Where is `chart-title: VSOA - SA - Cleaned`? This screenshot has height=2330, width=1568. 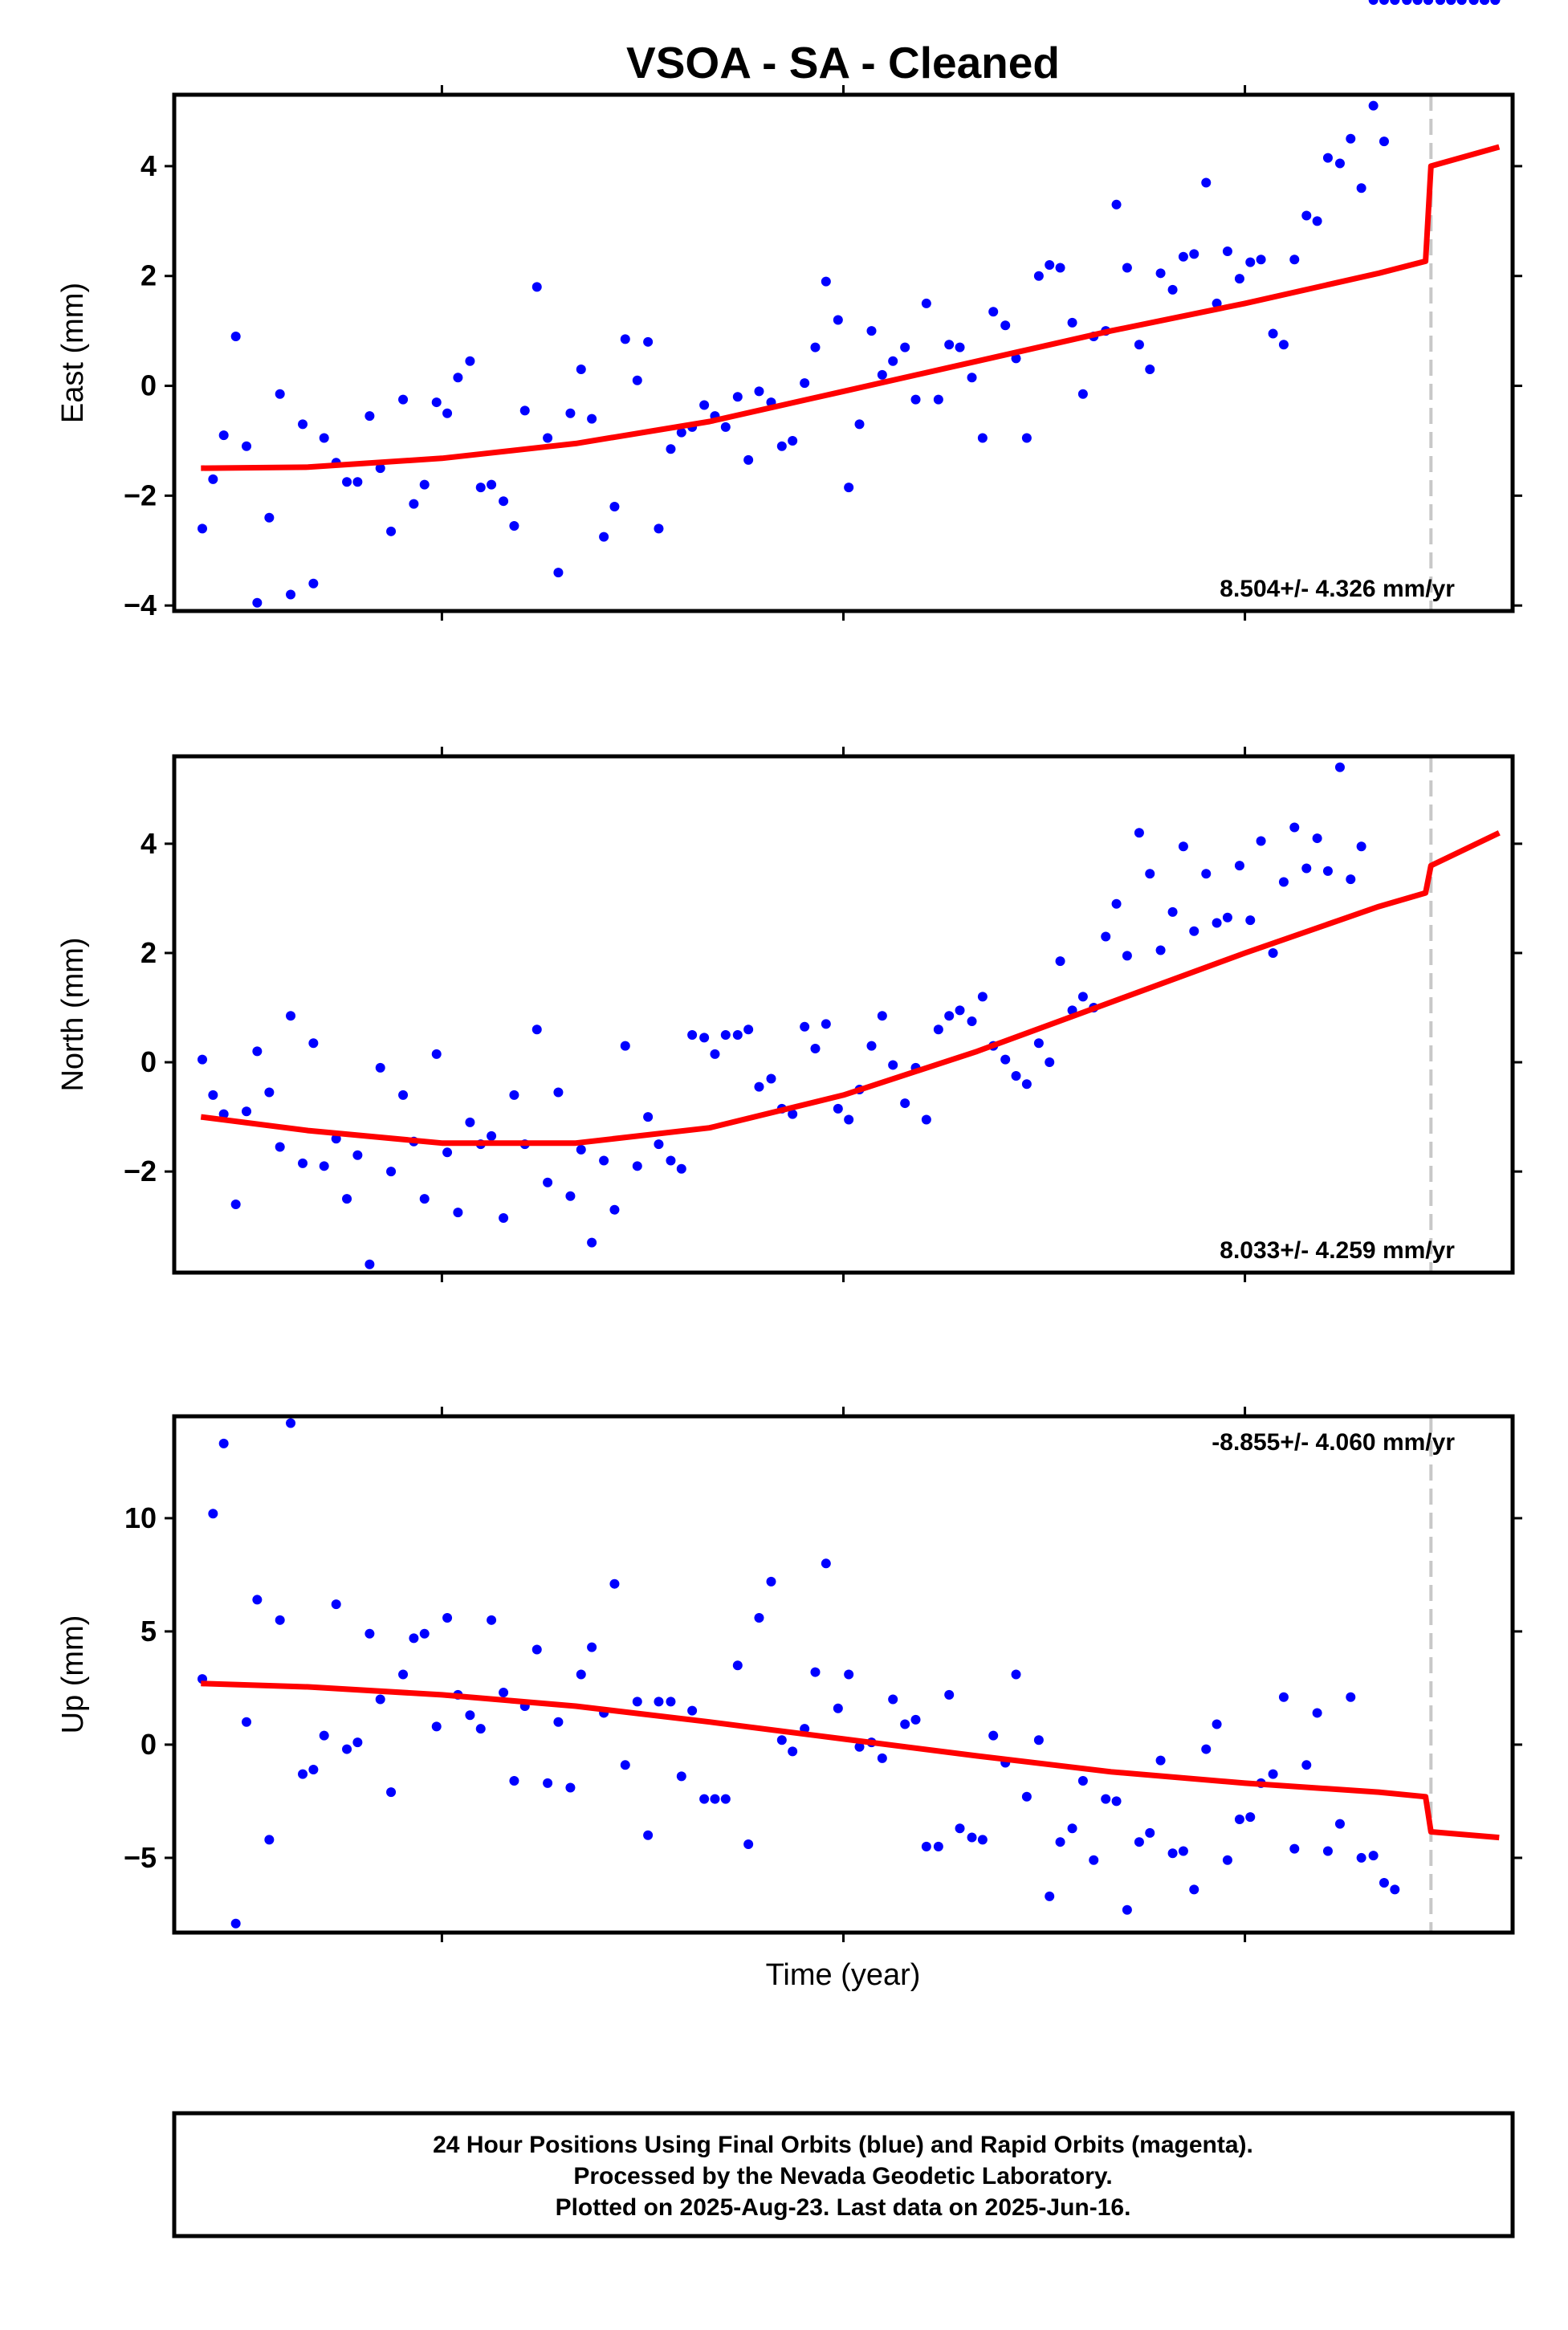 chart-title: VSOA - SA - Cleaned is located at coordinates (843, 63).